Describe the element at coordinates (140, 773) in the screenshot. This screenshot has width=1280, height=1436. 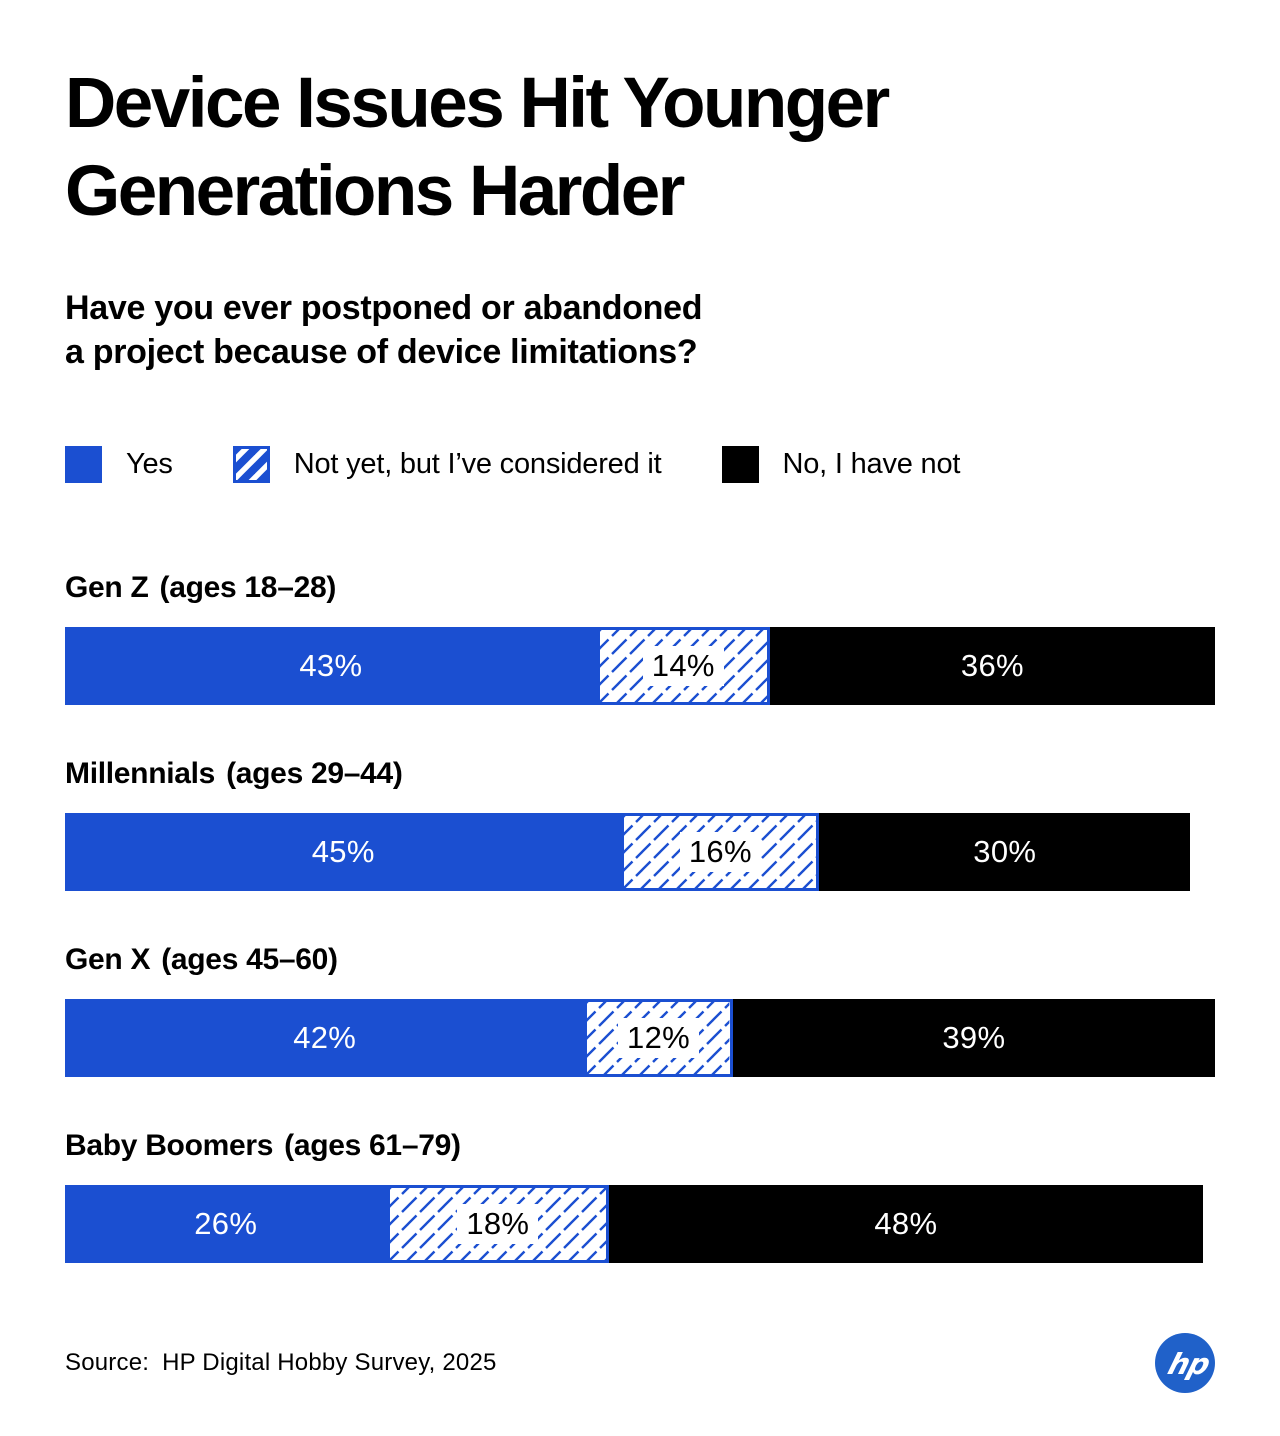
I see `group-name: Millennials` at that location.